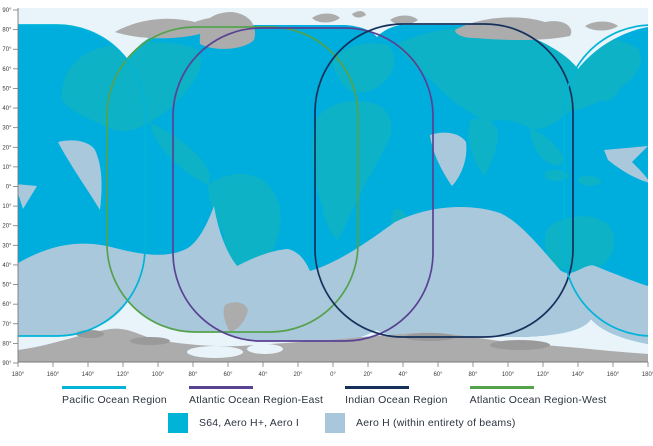 This screenshot has width=653, height=446. Describe the element at coordinates (573, 177) in the screenshot. I see `islands-indonesia` at that location.